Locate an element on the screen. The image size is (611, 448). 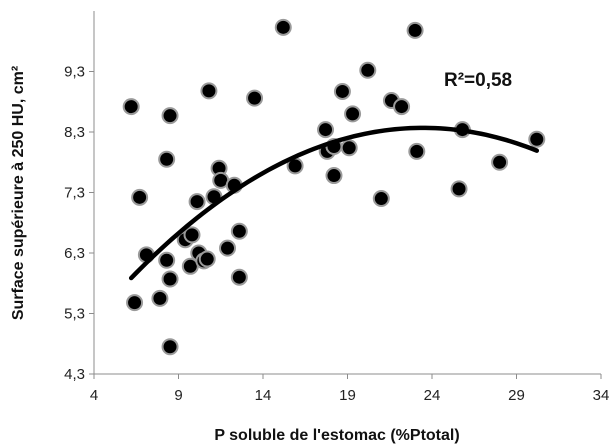
y-tick-label: 9,3 is located at coordinates (74, 72).